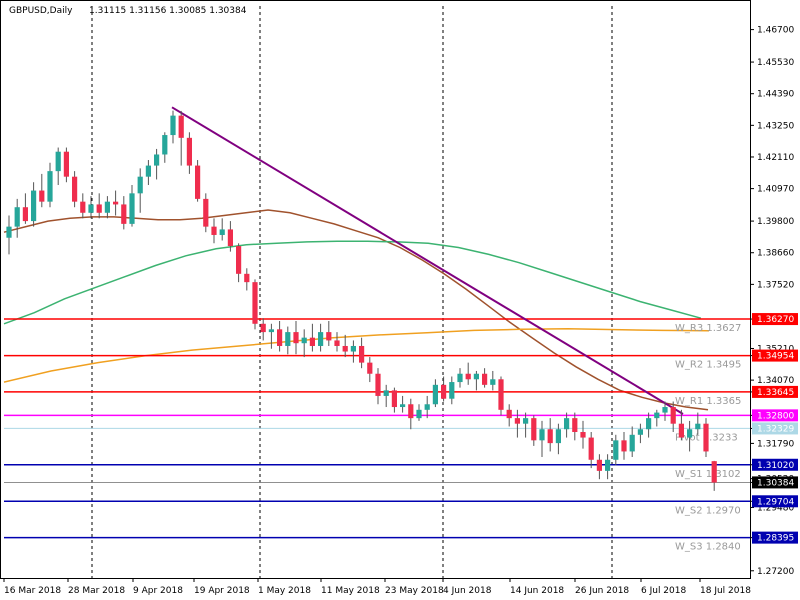  I want to click on y-tick-label-21: 1.29480, so click(775, 509).